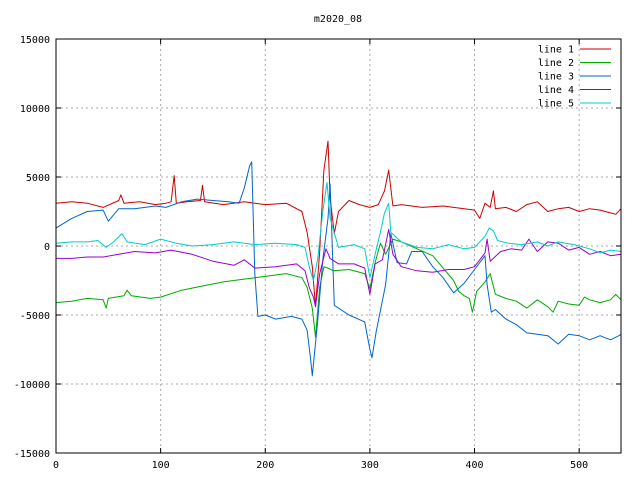 This screenshot has height=480, width=640. What do you see at coordinates (338, 19) in the screenshot?
I see `chart-title: m2020_08` at bounding box center [338, 19].